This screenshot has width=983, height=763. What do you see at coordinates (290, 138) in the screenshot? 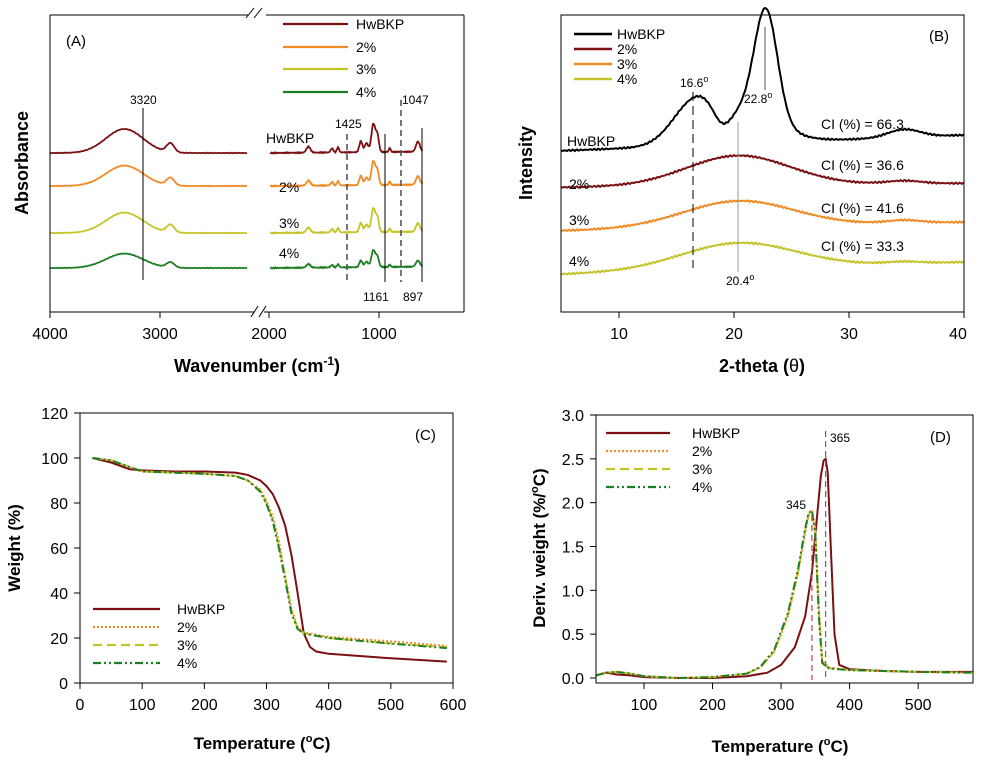
I see `row-label-hwbkp: HwBKP` at bounding box center [290, 138].